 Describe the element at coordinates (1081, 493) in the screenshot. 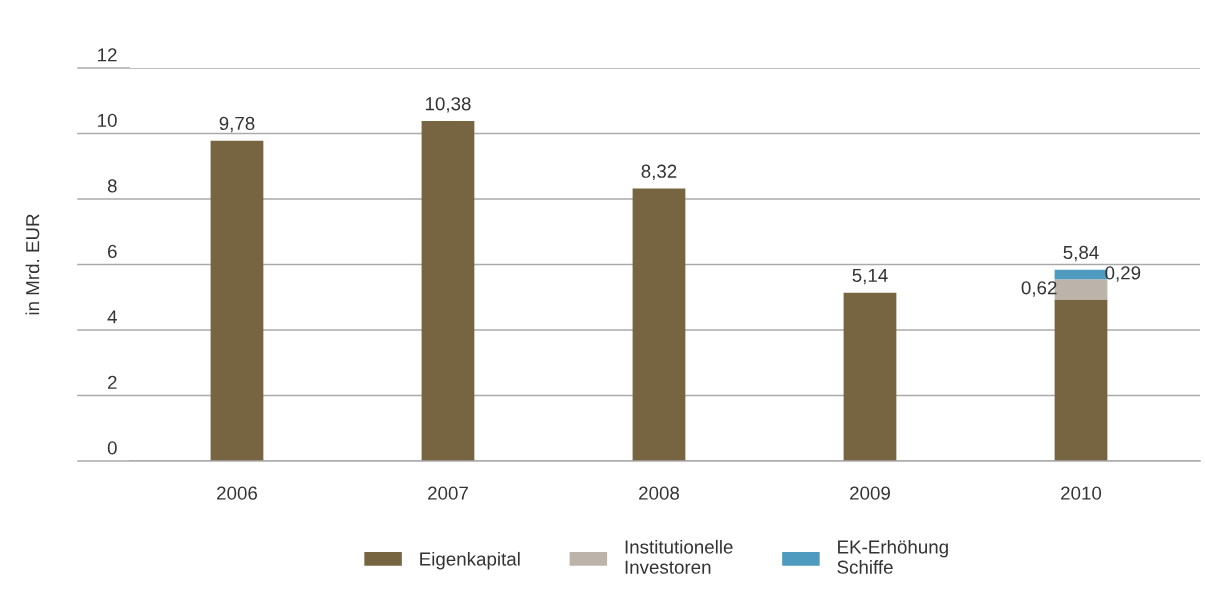

I see `x-tick-label: 2010` at that location.